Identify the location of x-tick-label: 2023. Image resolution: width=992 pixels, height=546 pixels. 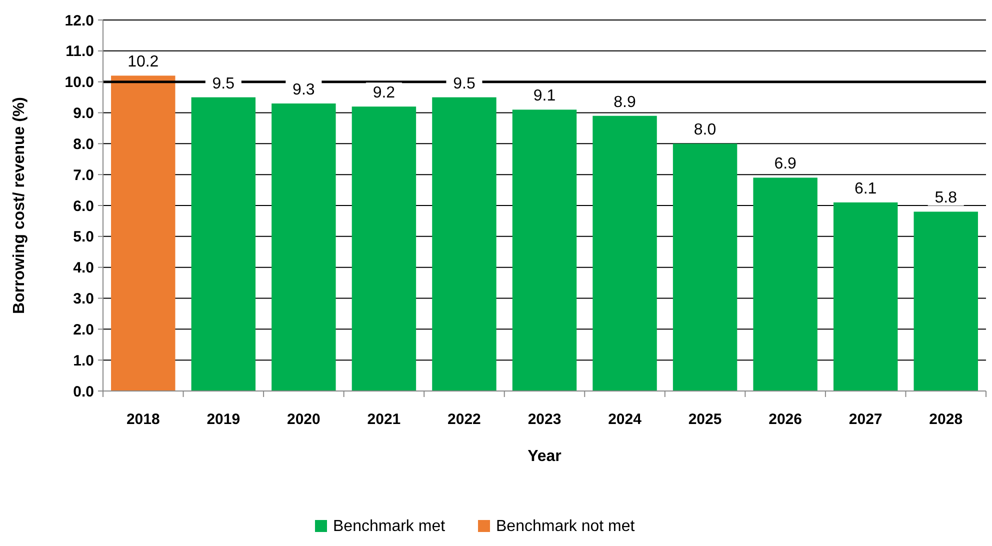
(545, 419).